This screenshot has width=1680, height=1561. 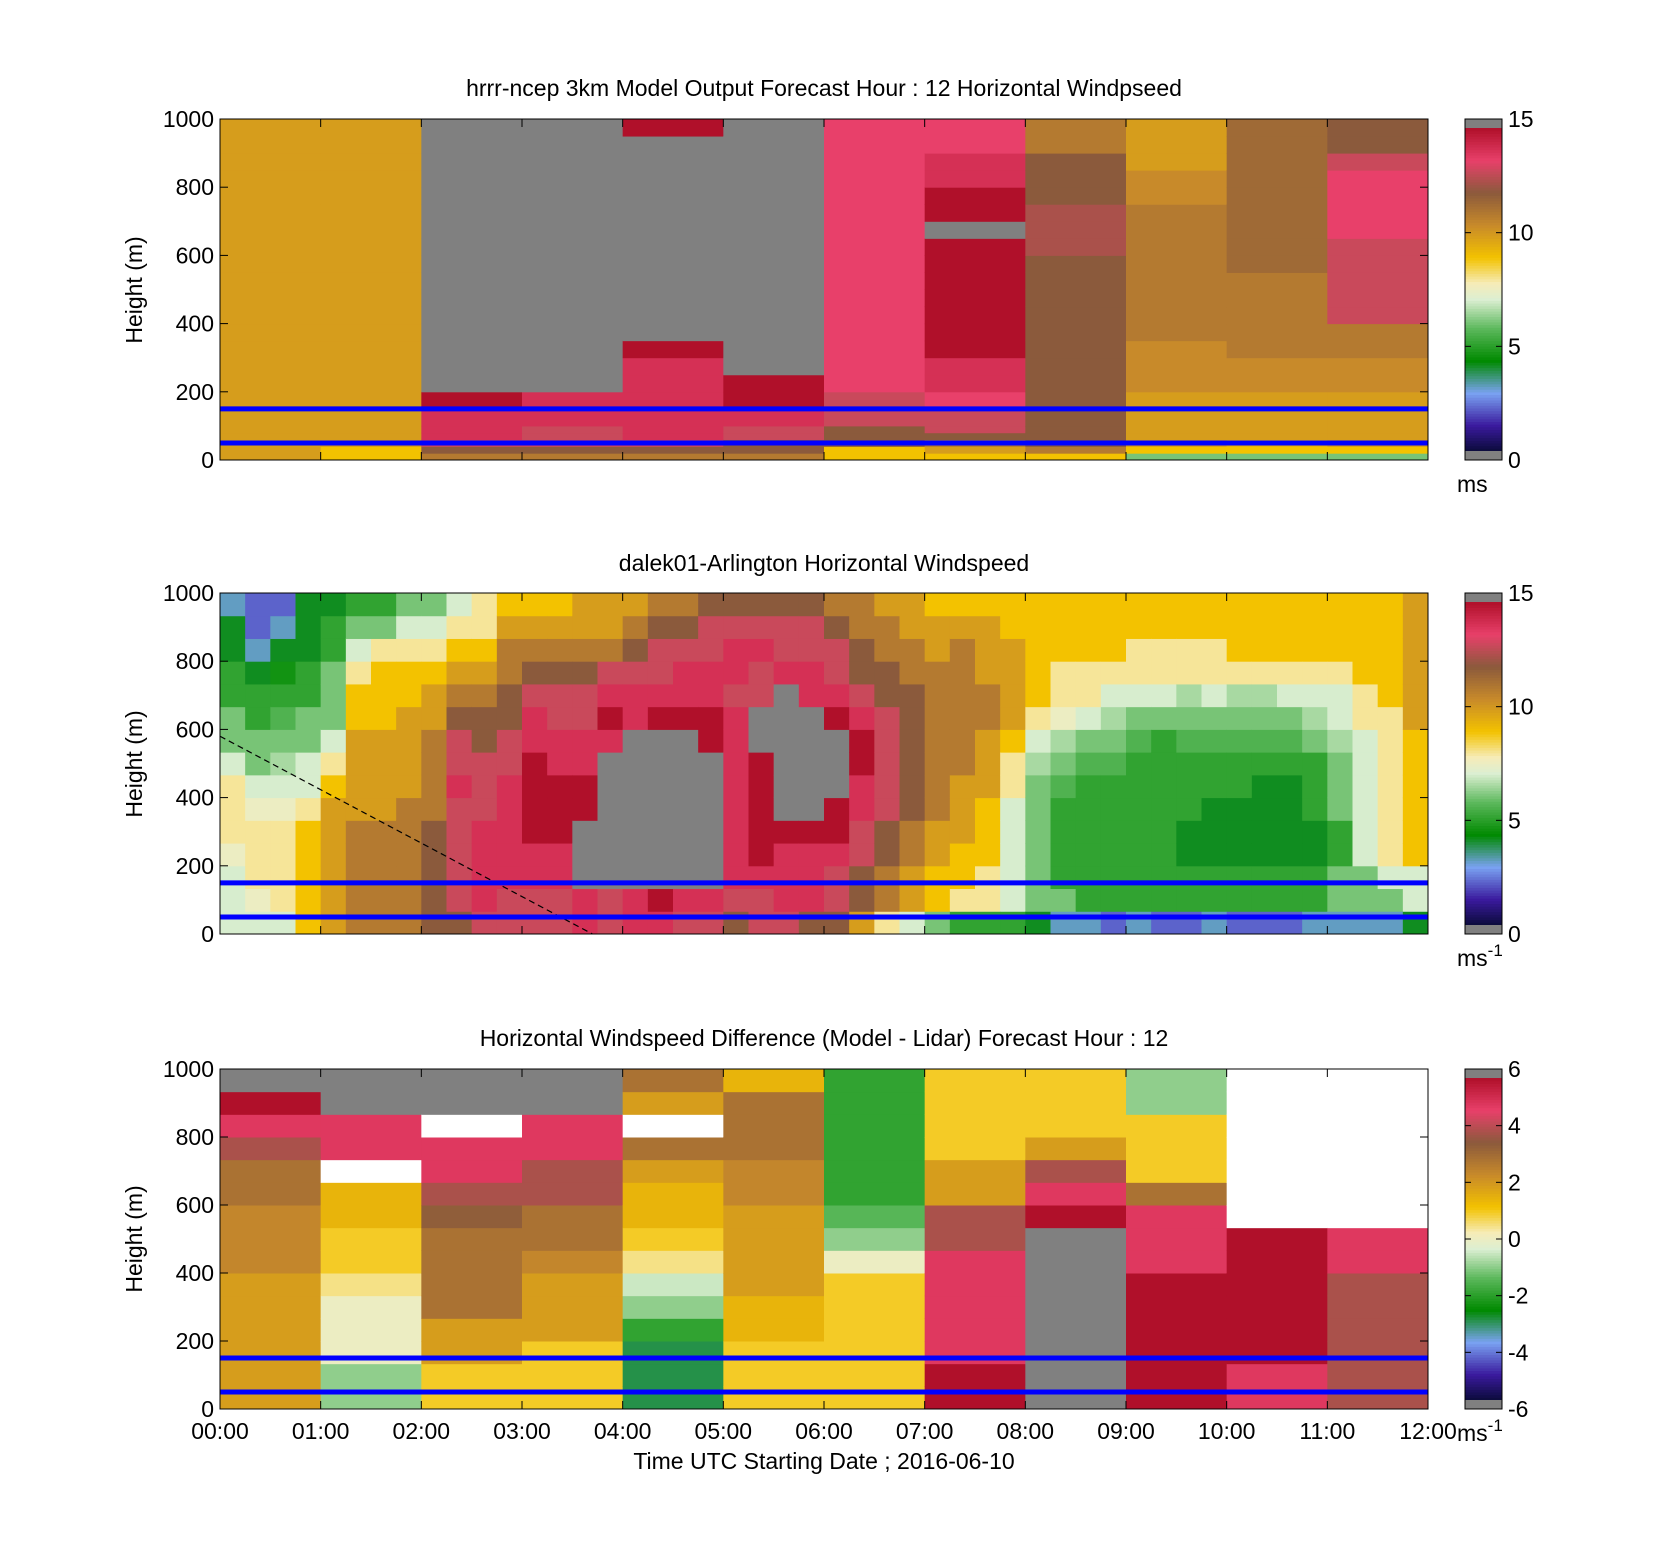 I want to click on y-tick-label: 1000, so click(x=188, y=593).